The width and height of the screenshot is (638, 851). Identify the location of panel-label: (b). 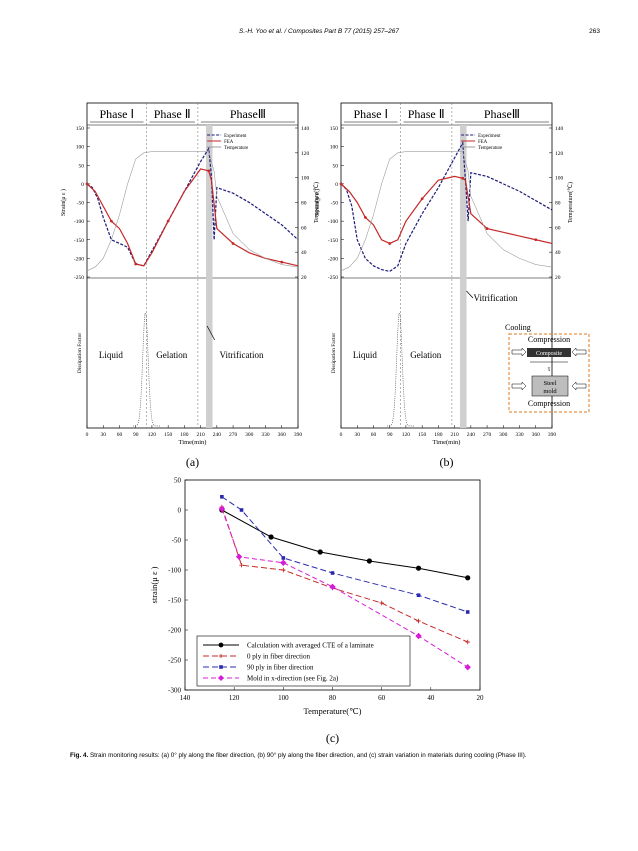
(447, 462).